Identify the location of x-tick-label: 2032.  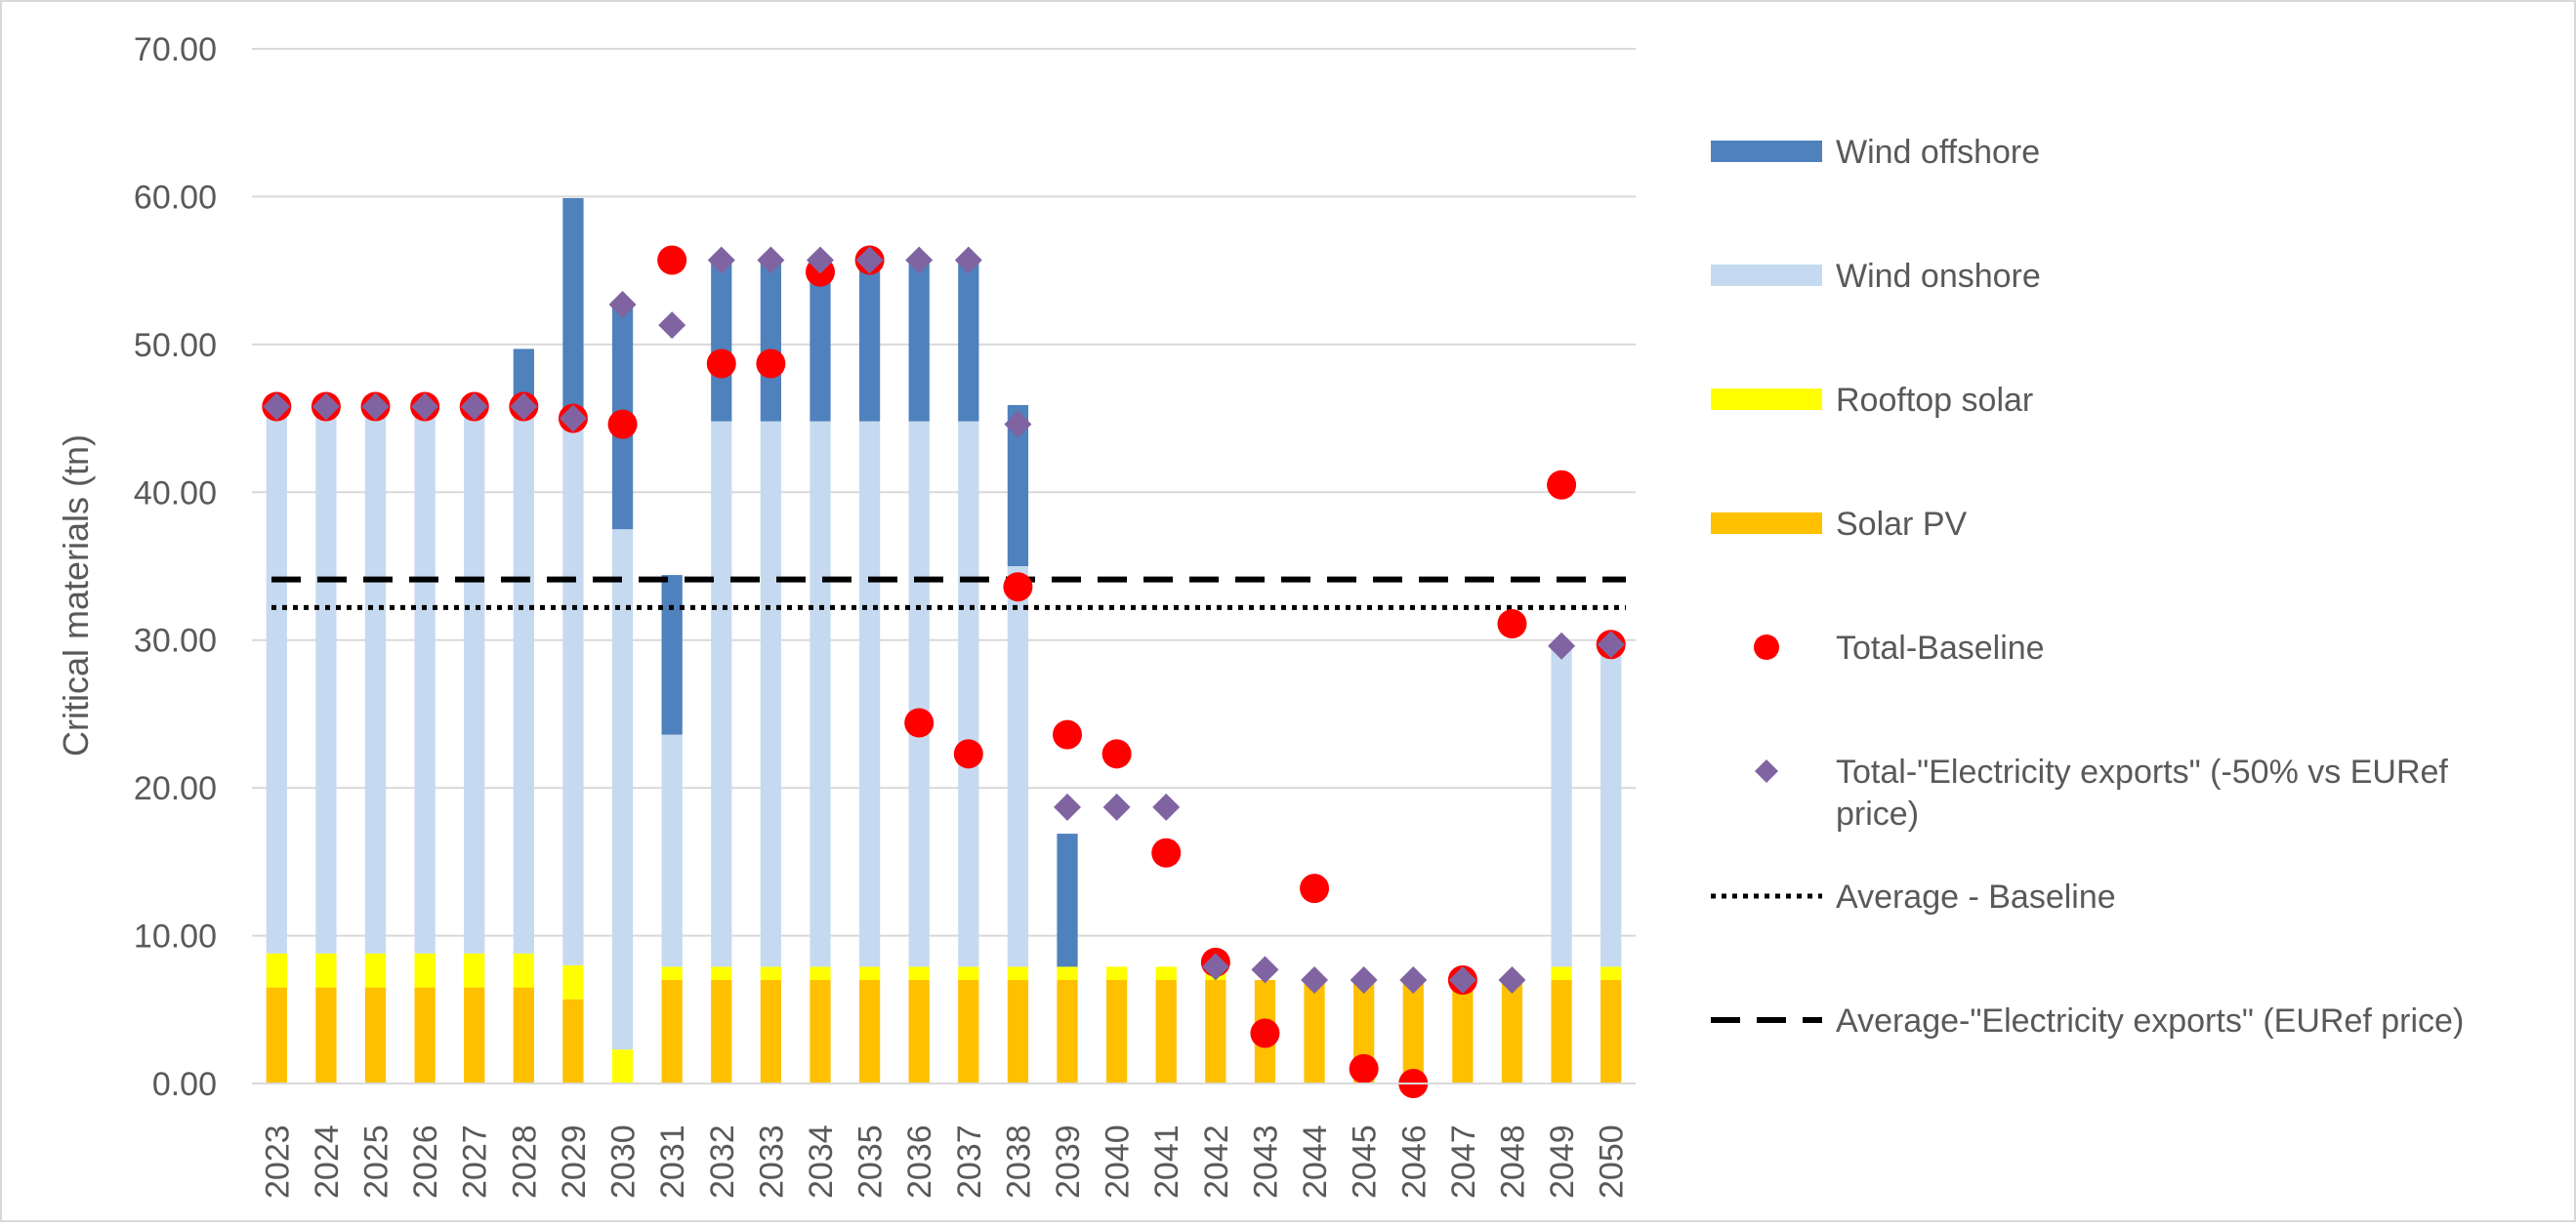
(722, 1162).